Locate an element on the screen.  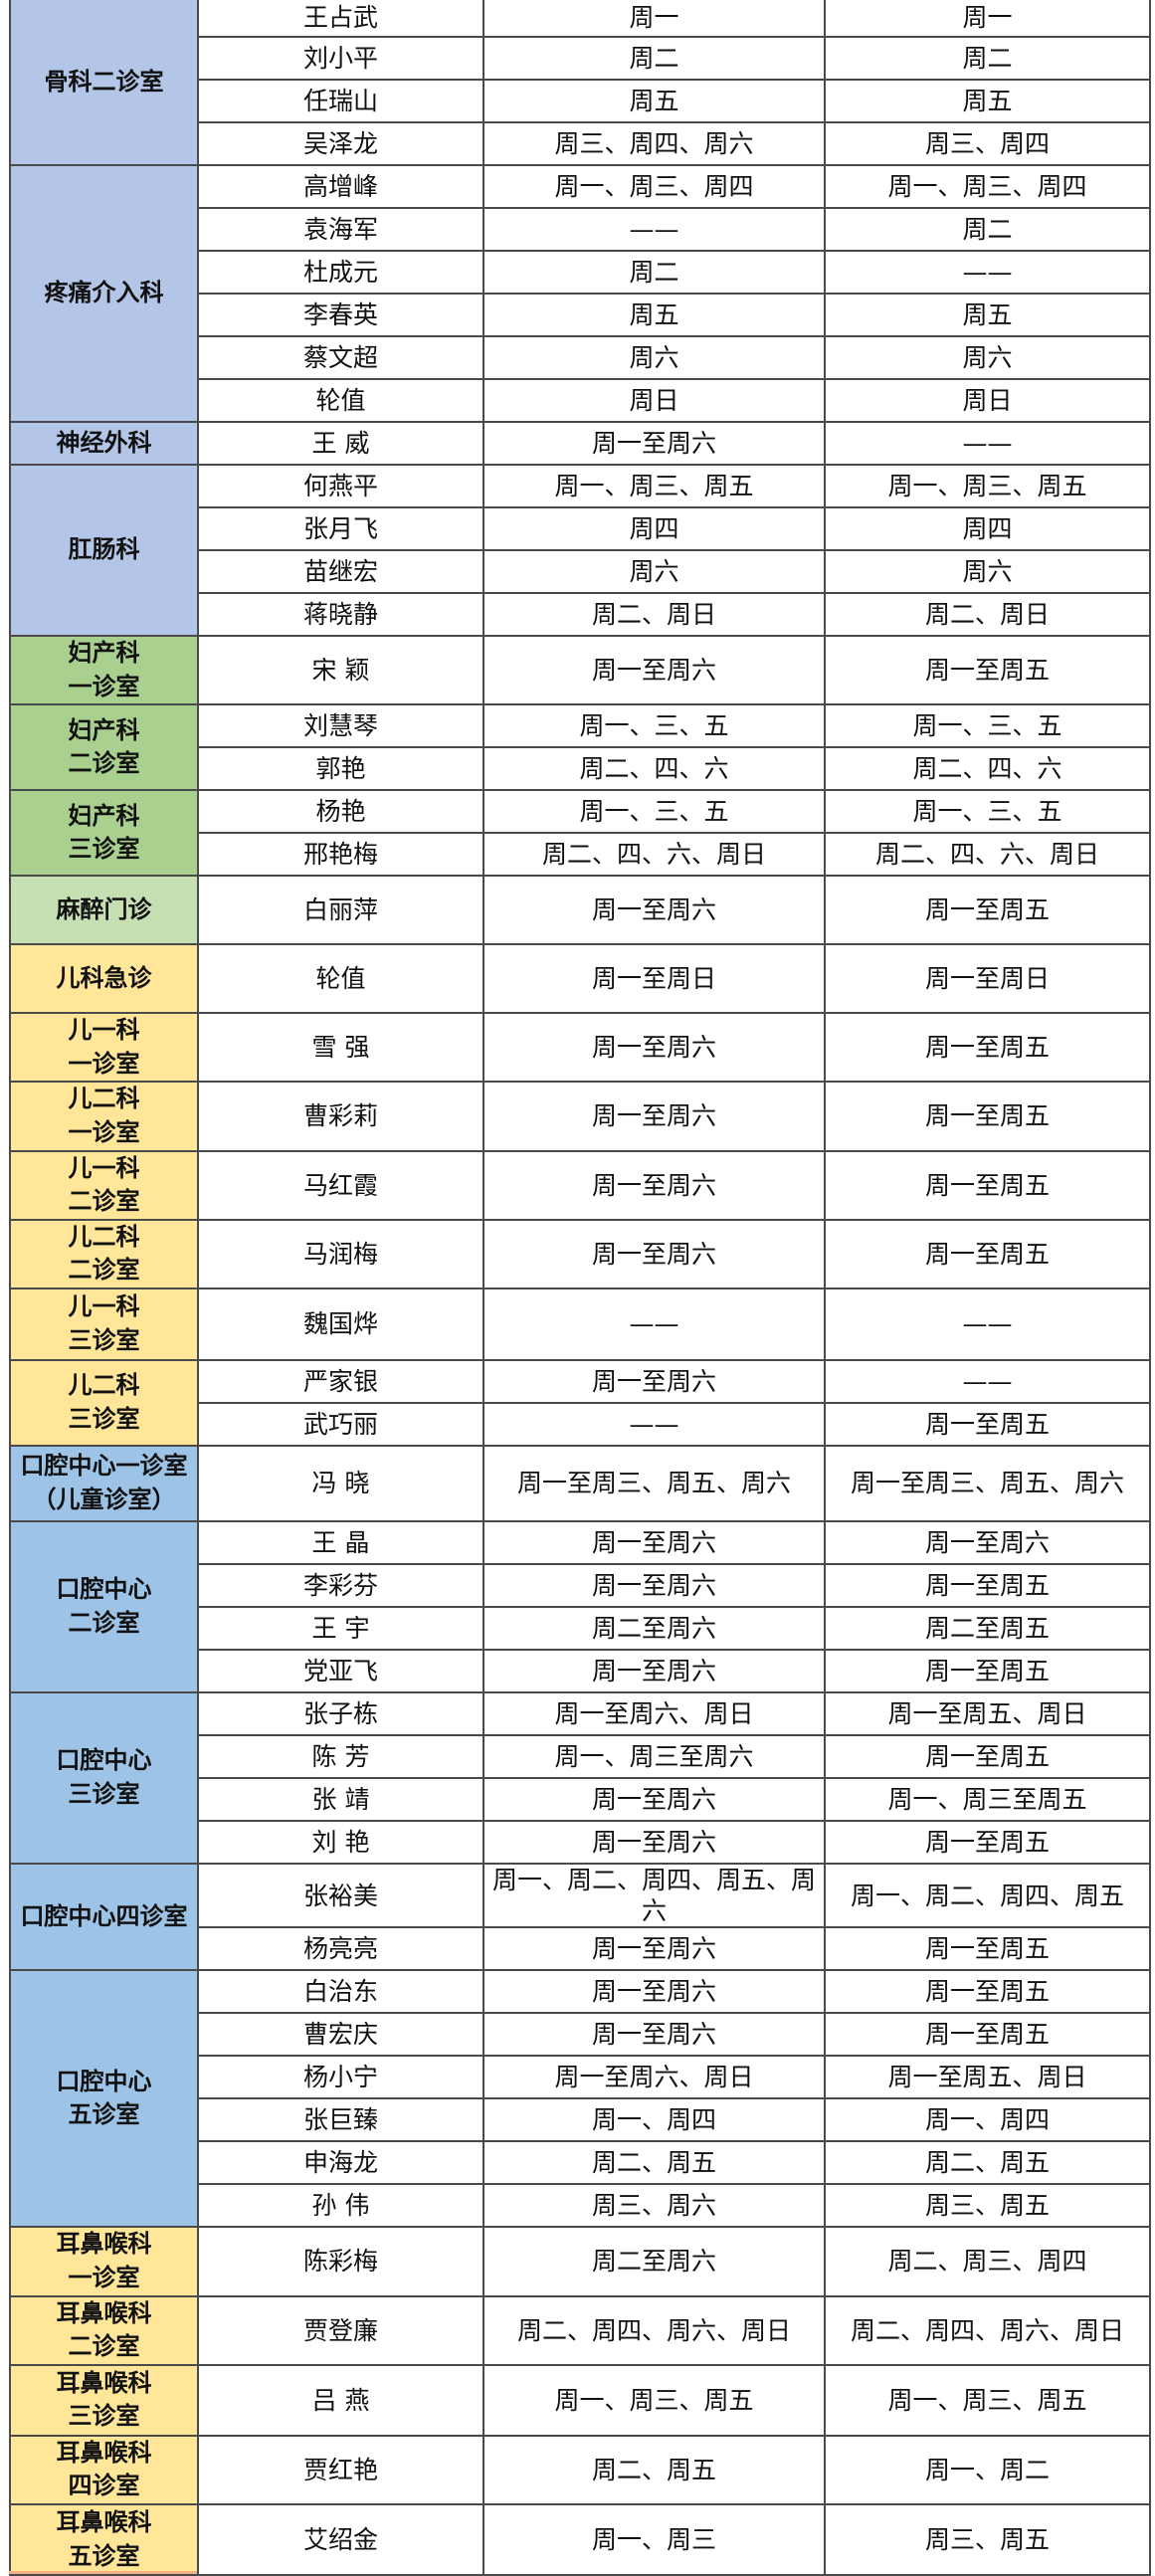
table-row: 耳鼻喉科 一诊室 陈彩梅 周二至周六 周二、周三、周四 is located at coordinates (580, 2261).